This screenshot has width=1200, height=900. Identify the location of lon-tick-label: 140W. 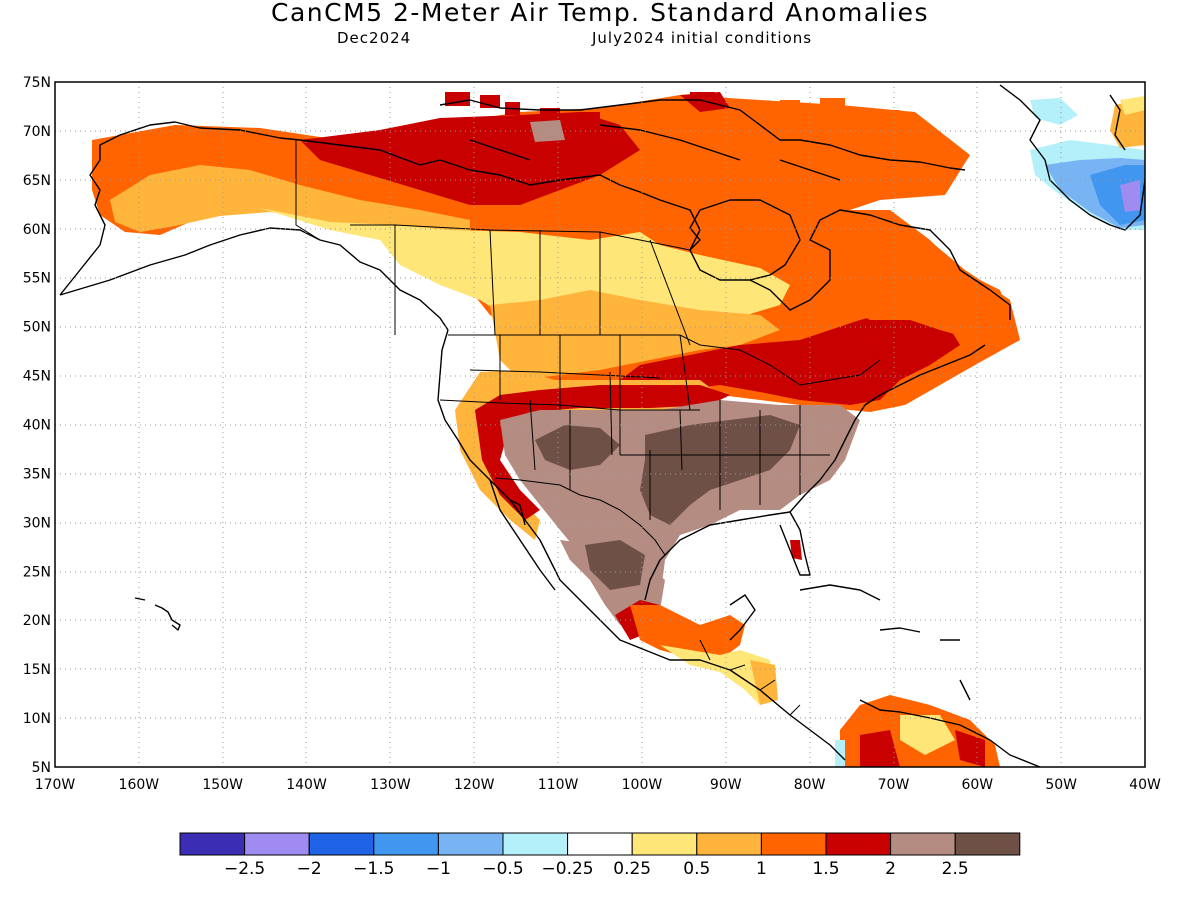
(306, 785).